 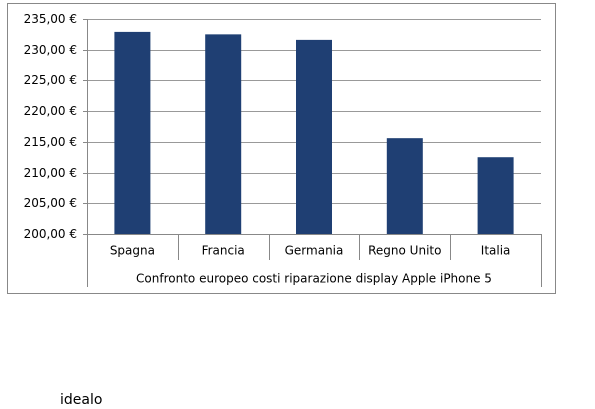 I want to click on x-tick-label: Germania, so click(x=314, y=251).